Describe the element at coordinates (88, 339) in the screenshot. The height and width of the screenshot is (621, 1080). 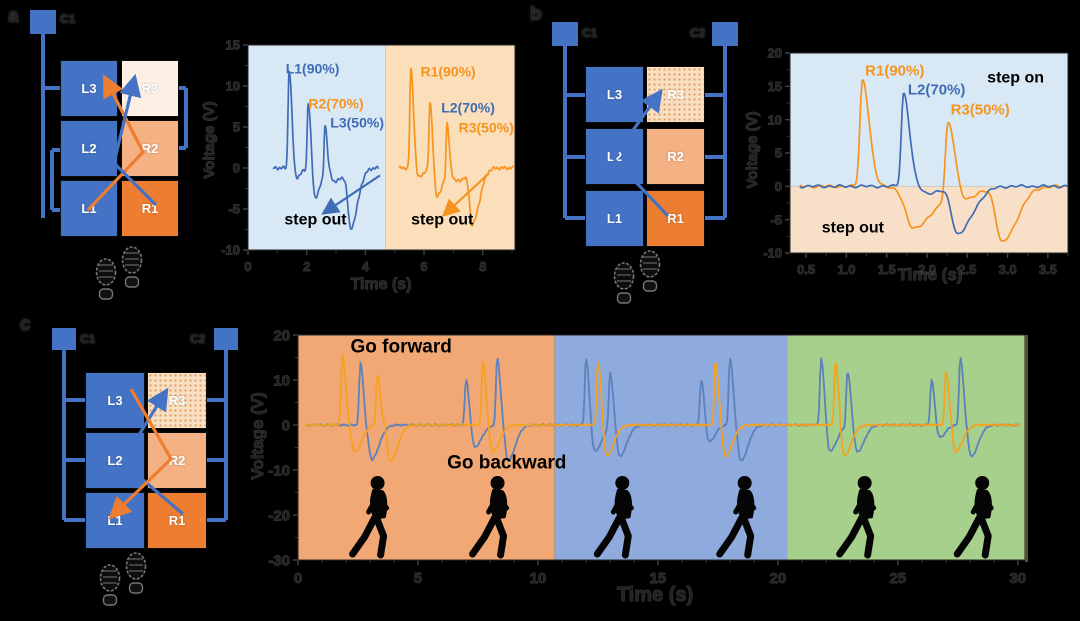
I see `panel-c-connector-label-C1: C1` at that location.